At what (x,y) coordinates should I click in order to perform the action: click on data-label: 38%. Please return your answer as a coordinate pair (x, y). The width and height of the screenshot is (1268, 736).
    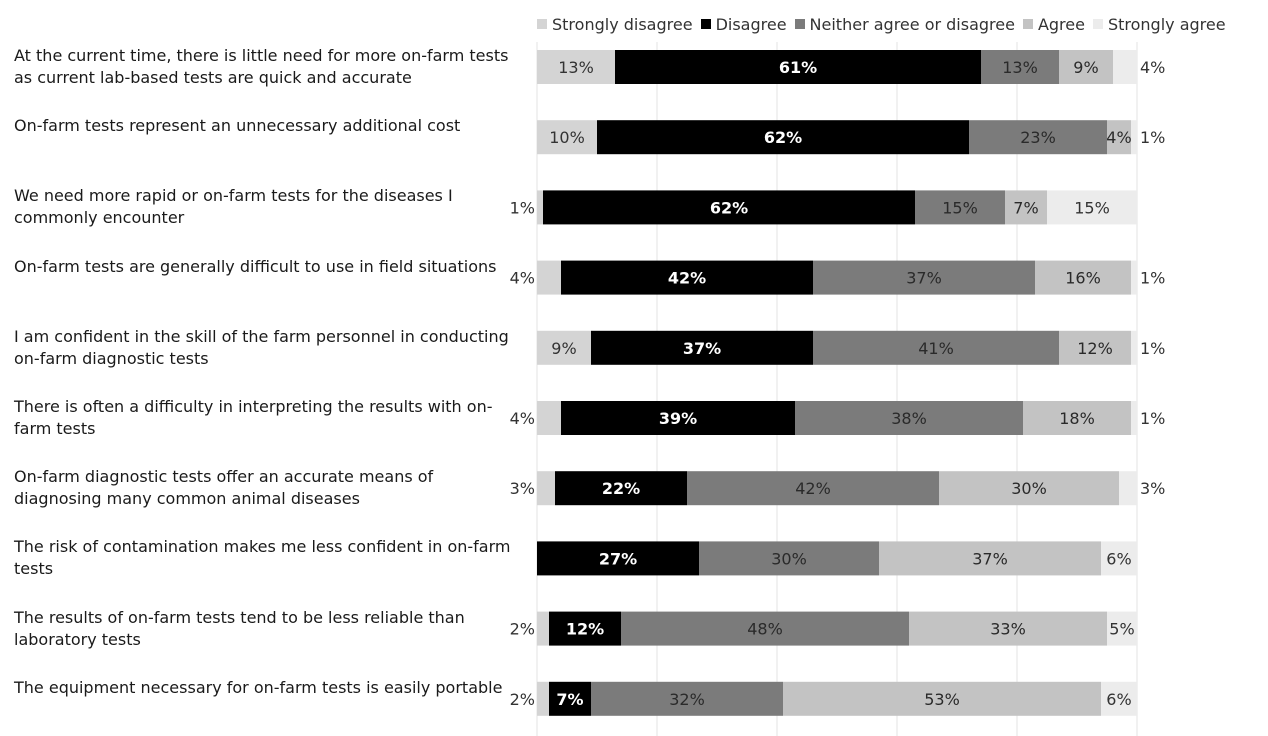
    Looking at the image, I should click on (909, 418).